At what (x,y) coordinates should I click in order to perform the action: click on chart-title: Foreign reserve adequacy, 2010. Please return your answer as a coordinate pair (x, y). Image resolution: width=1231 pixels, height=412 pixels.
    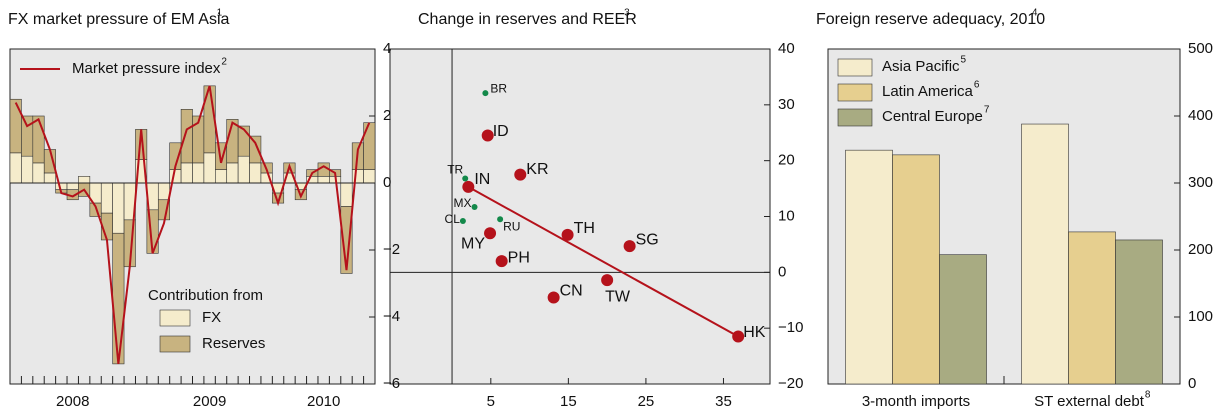
    Looking at the image, I should click on (930, 19).